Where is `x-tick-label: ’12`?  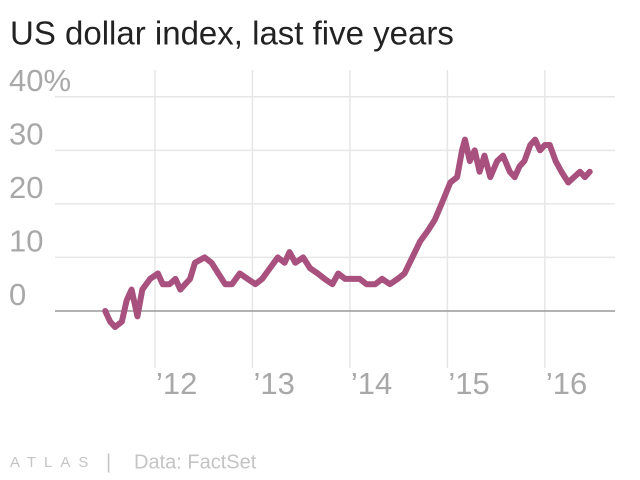 x-tick-label: ’12 is located at coordinates (176, 383).